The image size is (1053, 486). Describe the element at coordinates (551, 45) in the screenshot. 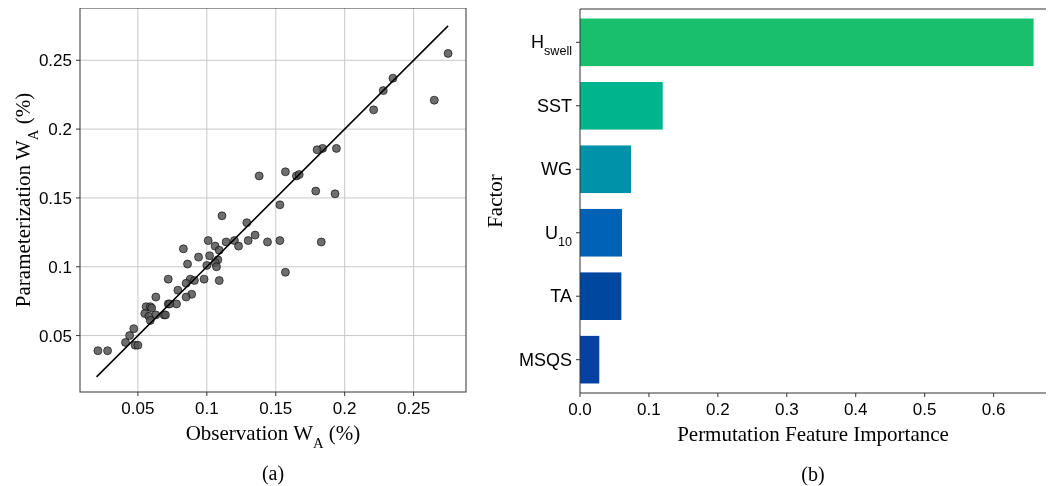

I see `y-tick-label: H$_{swell}$` at that location.